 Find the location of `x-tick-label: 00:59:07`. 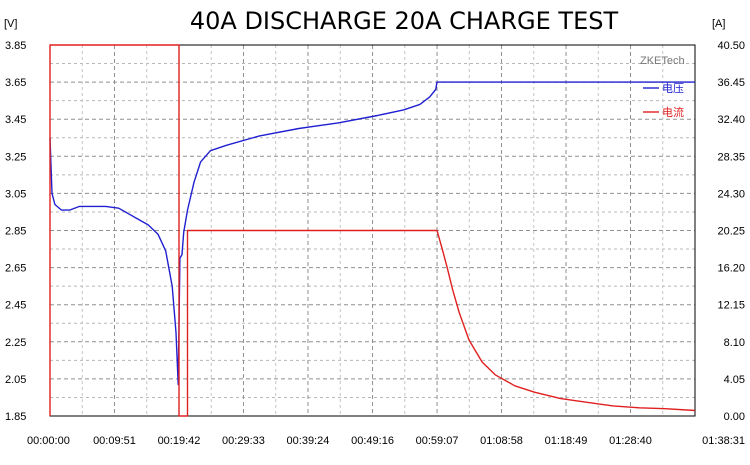

x-tick-label: 00:59:07 is located at coordinates (437, 441).